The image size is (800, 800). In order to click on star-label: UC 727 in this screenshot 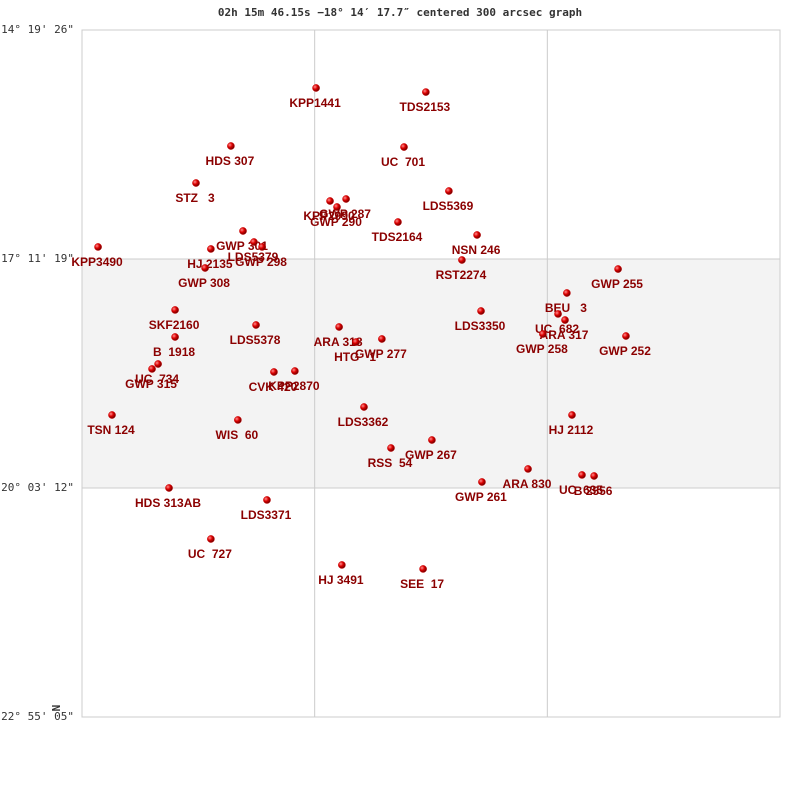, I will do `click(210, 554)`.